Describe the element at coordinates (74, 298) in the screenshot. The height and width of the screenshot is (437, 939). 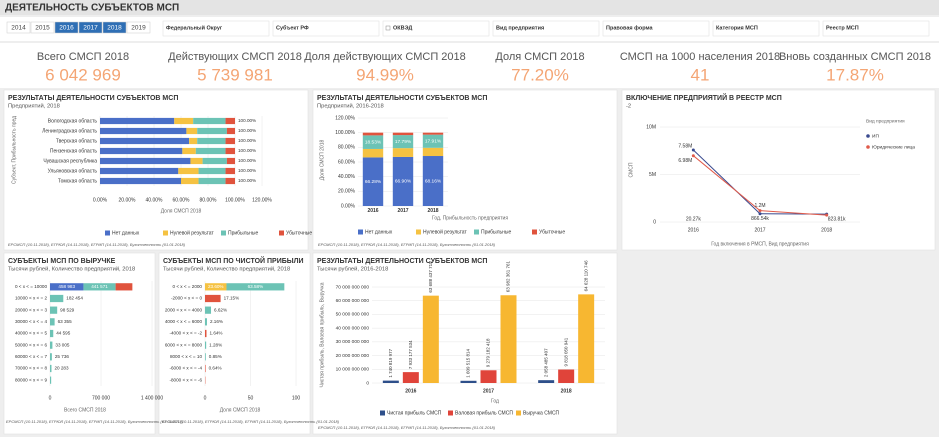
I see `value-label: 182 454` at that location.